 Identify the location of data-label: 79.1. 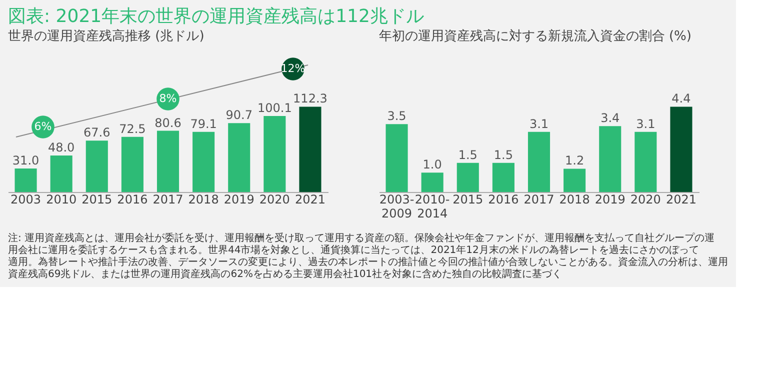
(203, 123).